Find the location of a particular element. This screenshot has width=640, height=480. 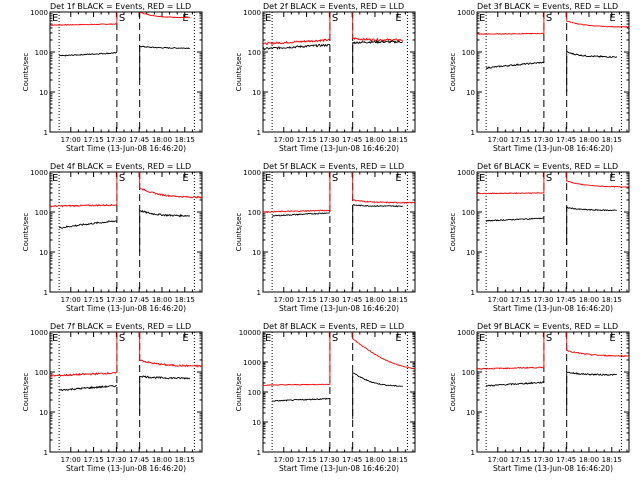

panel-title: Det 3f BLACK = Events, RED = LLD is located at coordinates (547, 6).